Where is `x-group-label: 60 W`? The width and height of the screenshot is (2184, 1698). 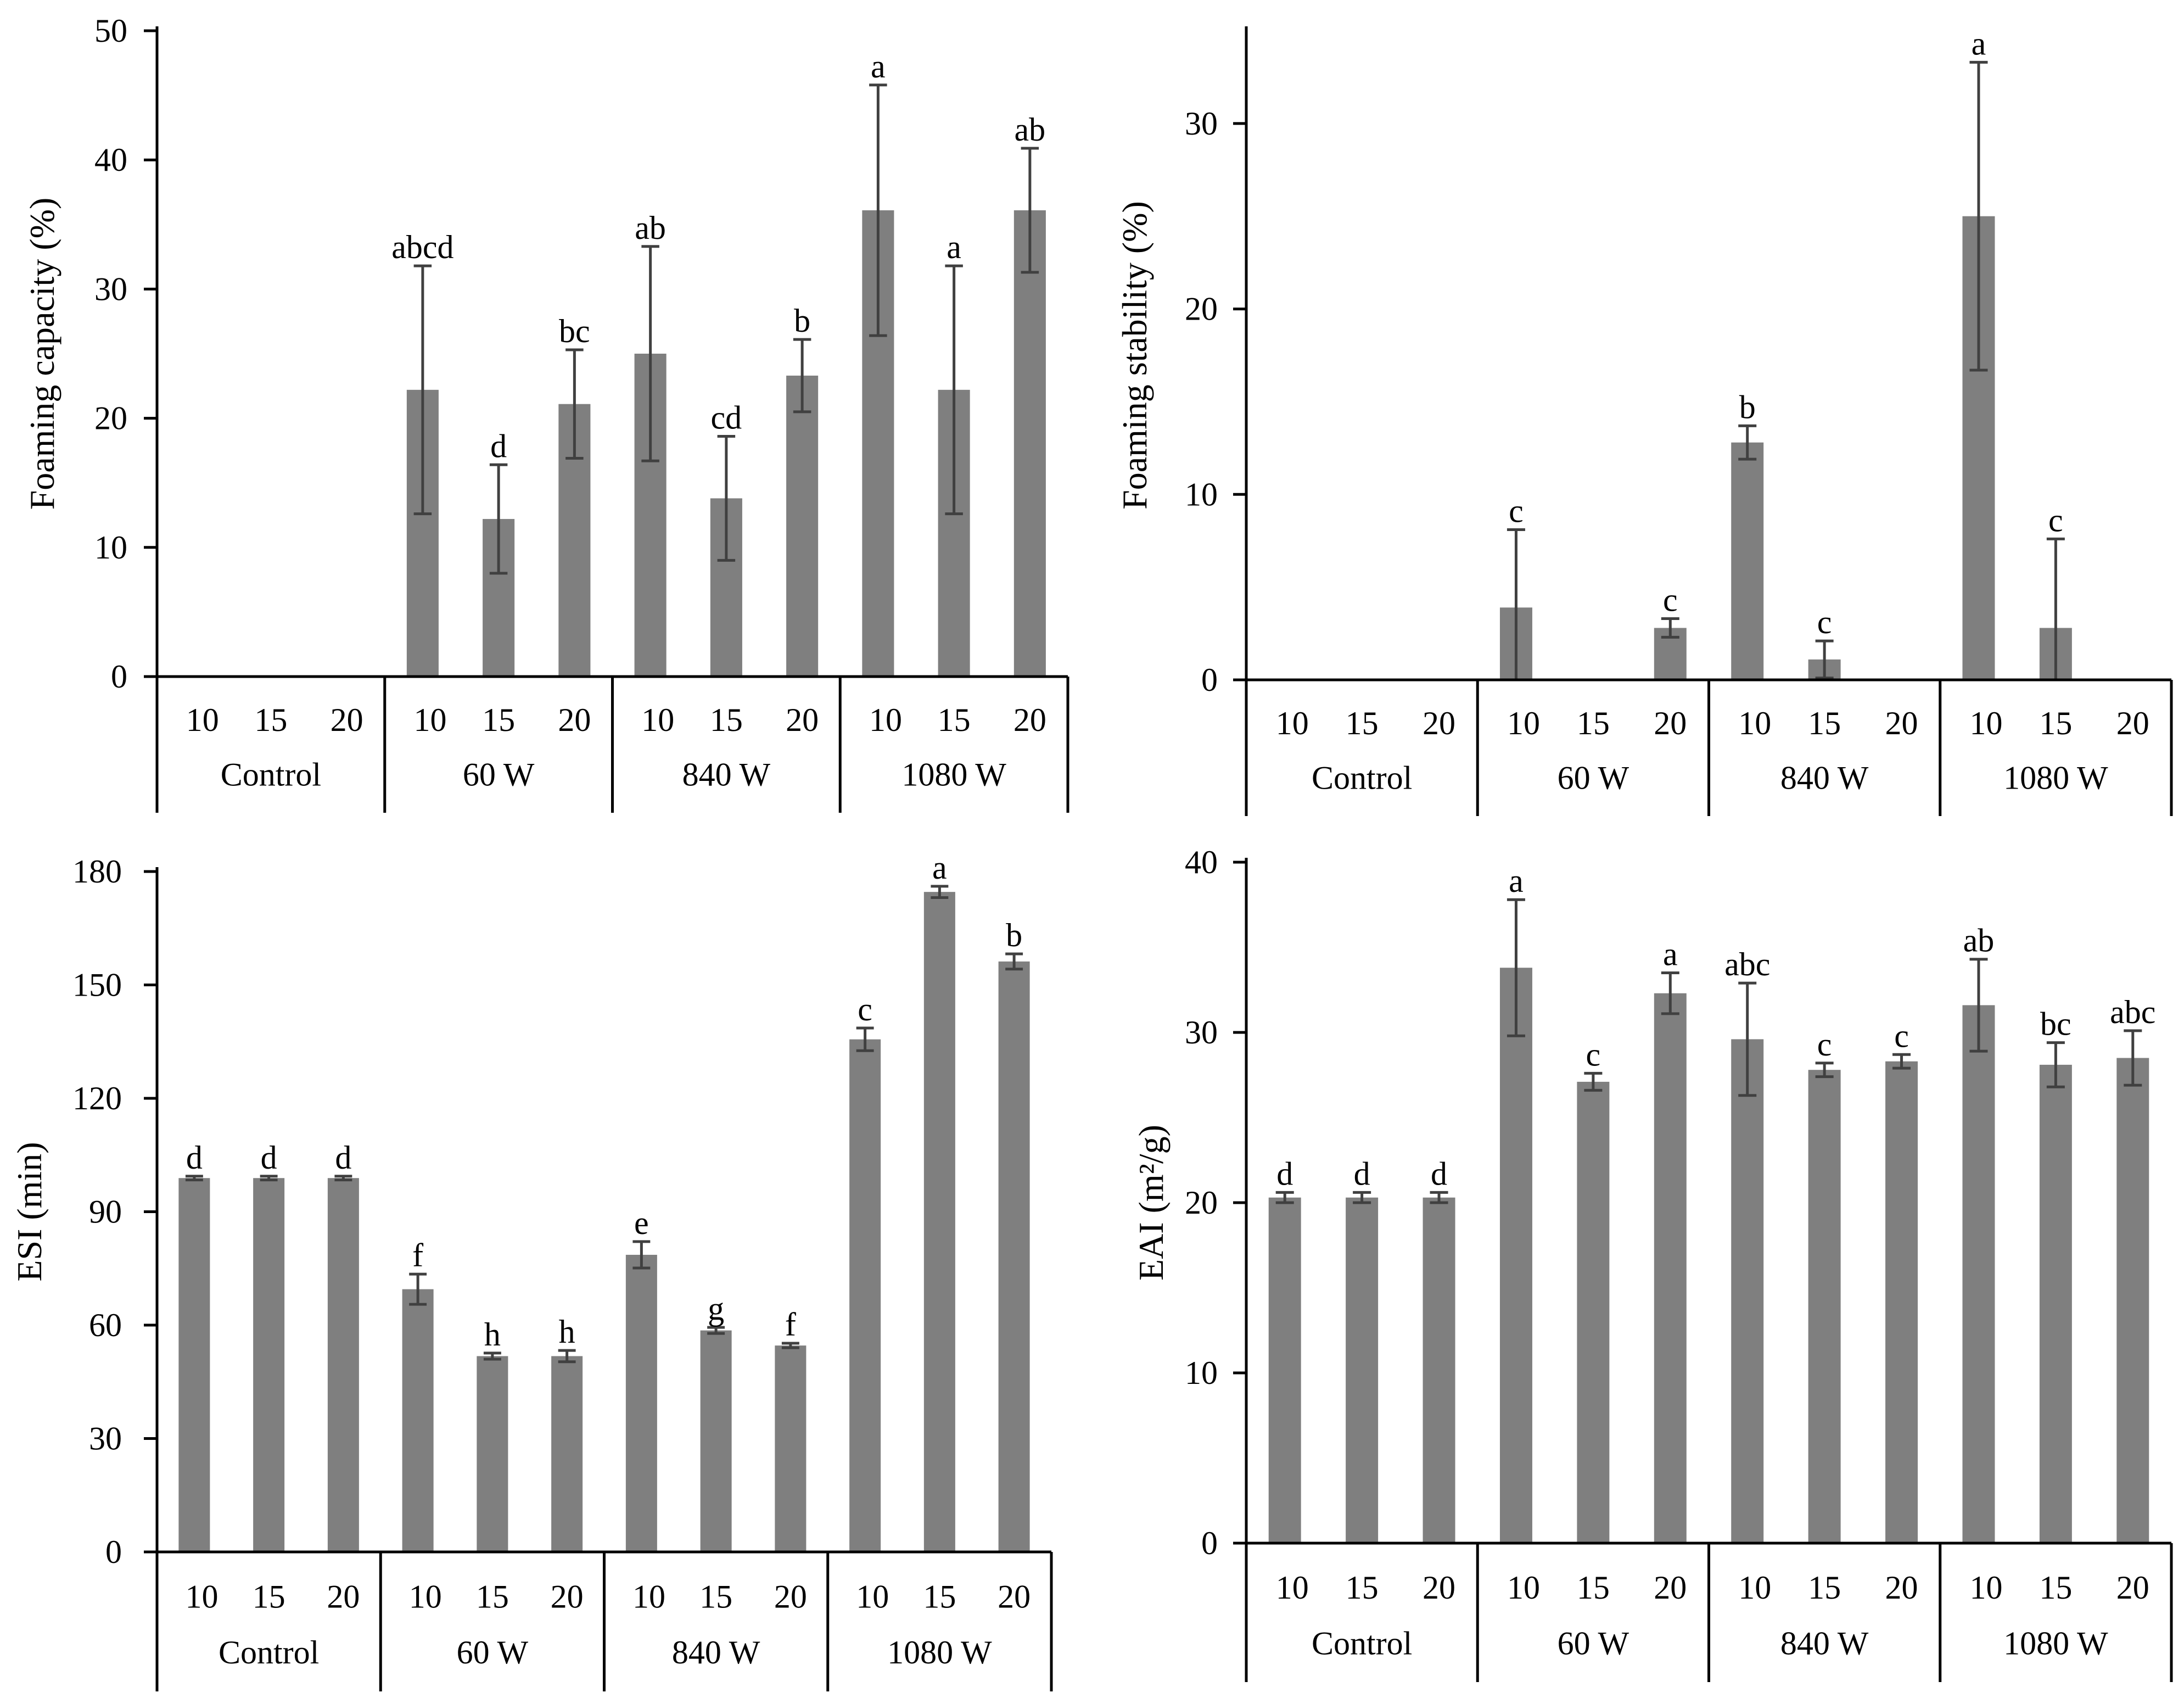
x-group-label: 60 W is located at coordinates (493, 1652).